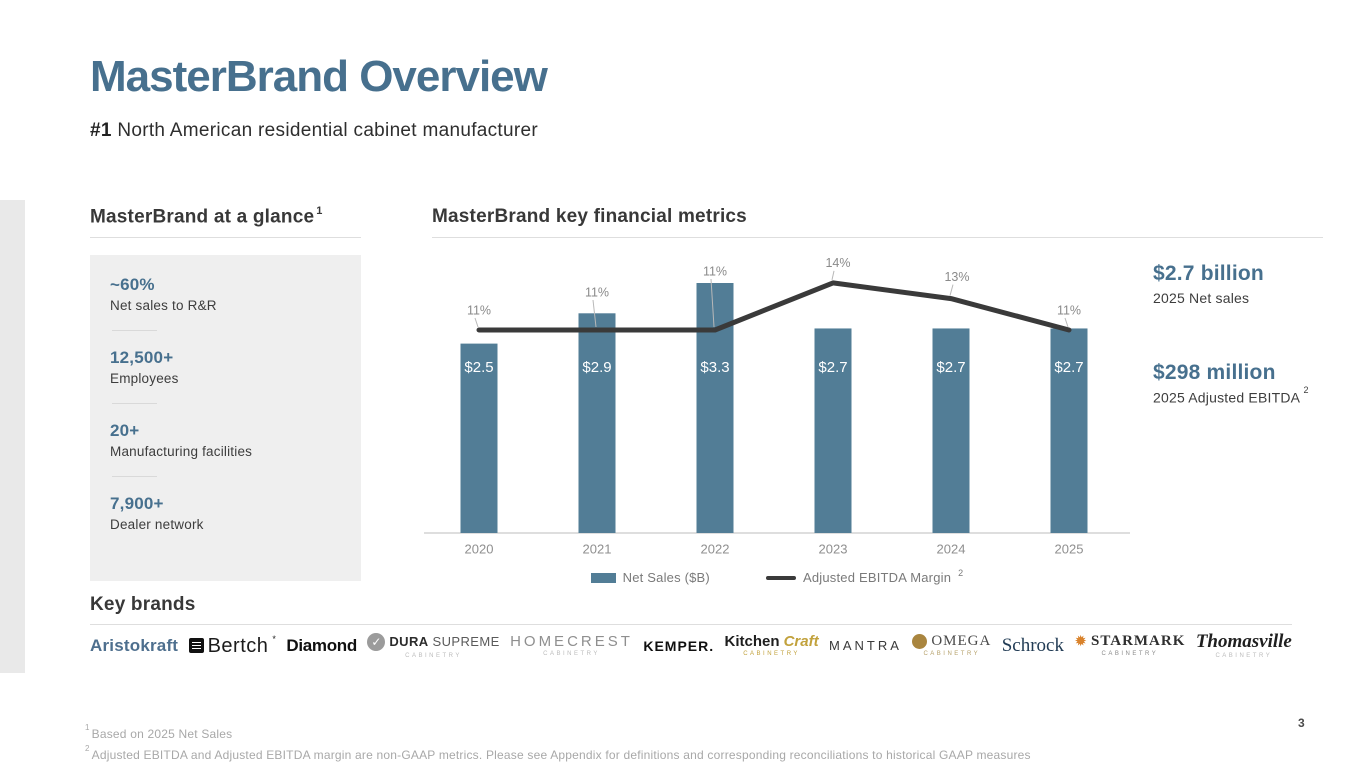  I want to click on brand-logo-main: Diamond, so click(321, 645).